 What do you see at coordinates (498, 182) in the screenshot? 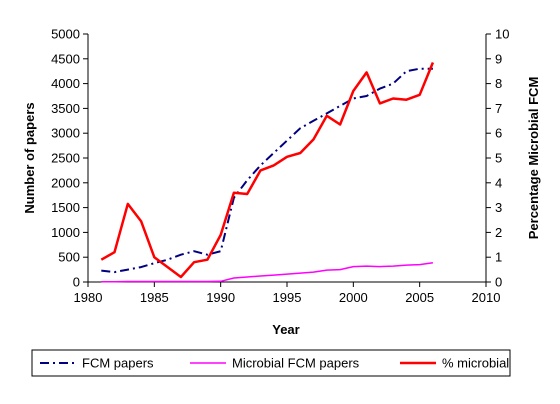
I see `y-right-tick-label: 4` at bounding box center [498, 182].